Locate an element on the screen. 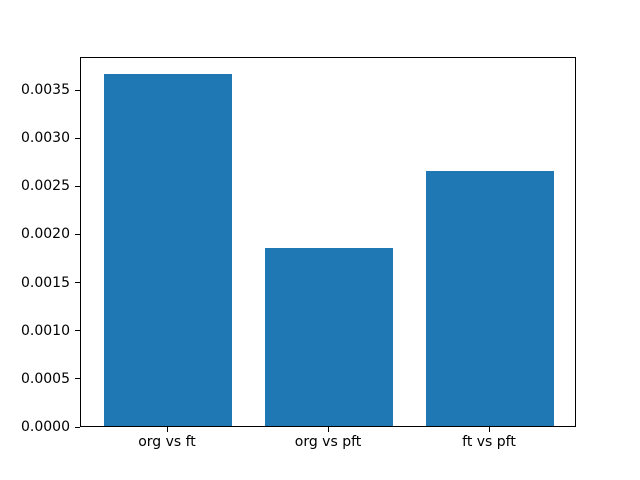 The height and width of the screenshot is (480, 640). y-tick-label: 0.0030 is located at coordinates (45, 138).